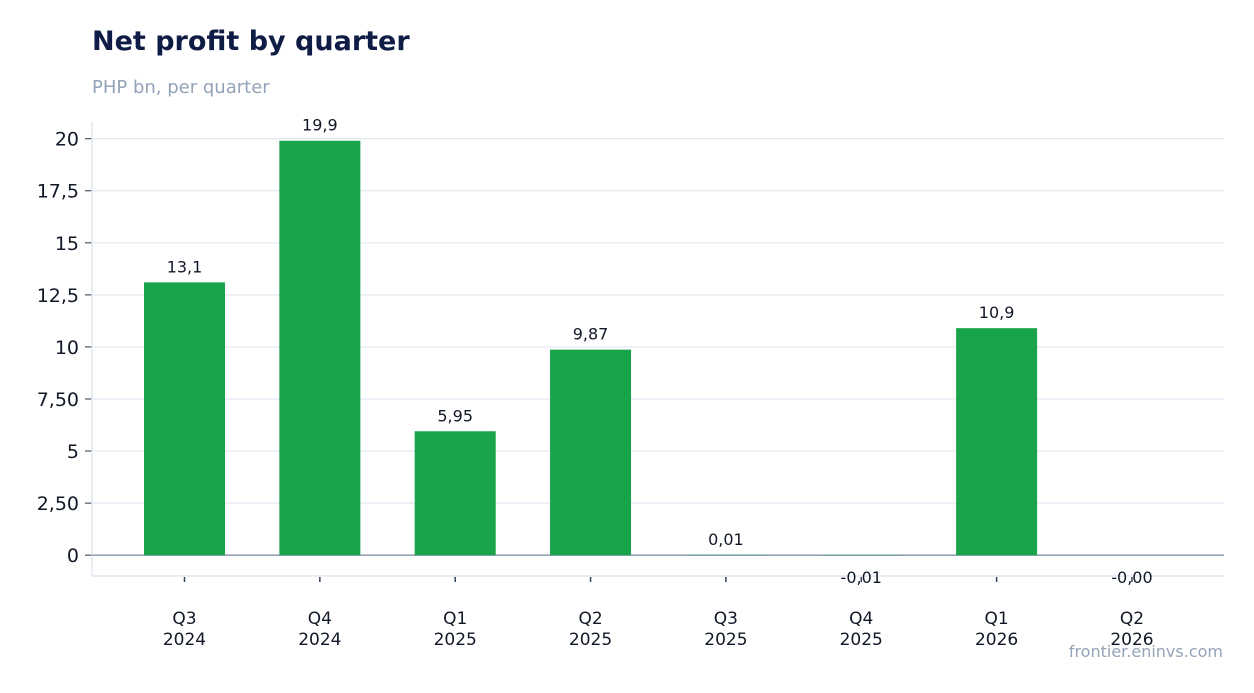 Image resolution: width=1254 pixels, height=693 pixels. I want to click on y-tick-label: 20, so click(67, 140).